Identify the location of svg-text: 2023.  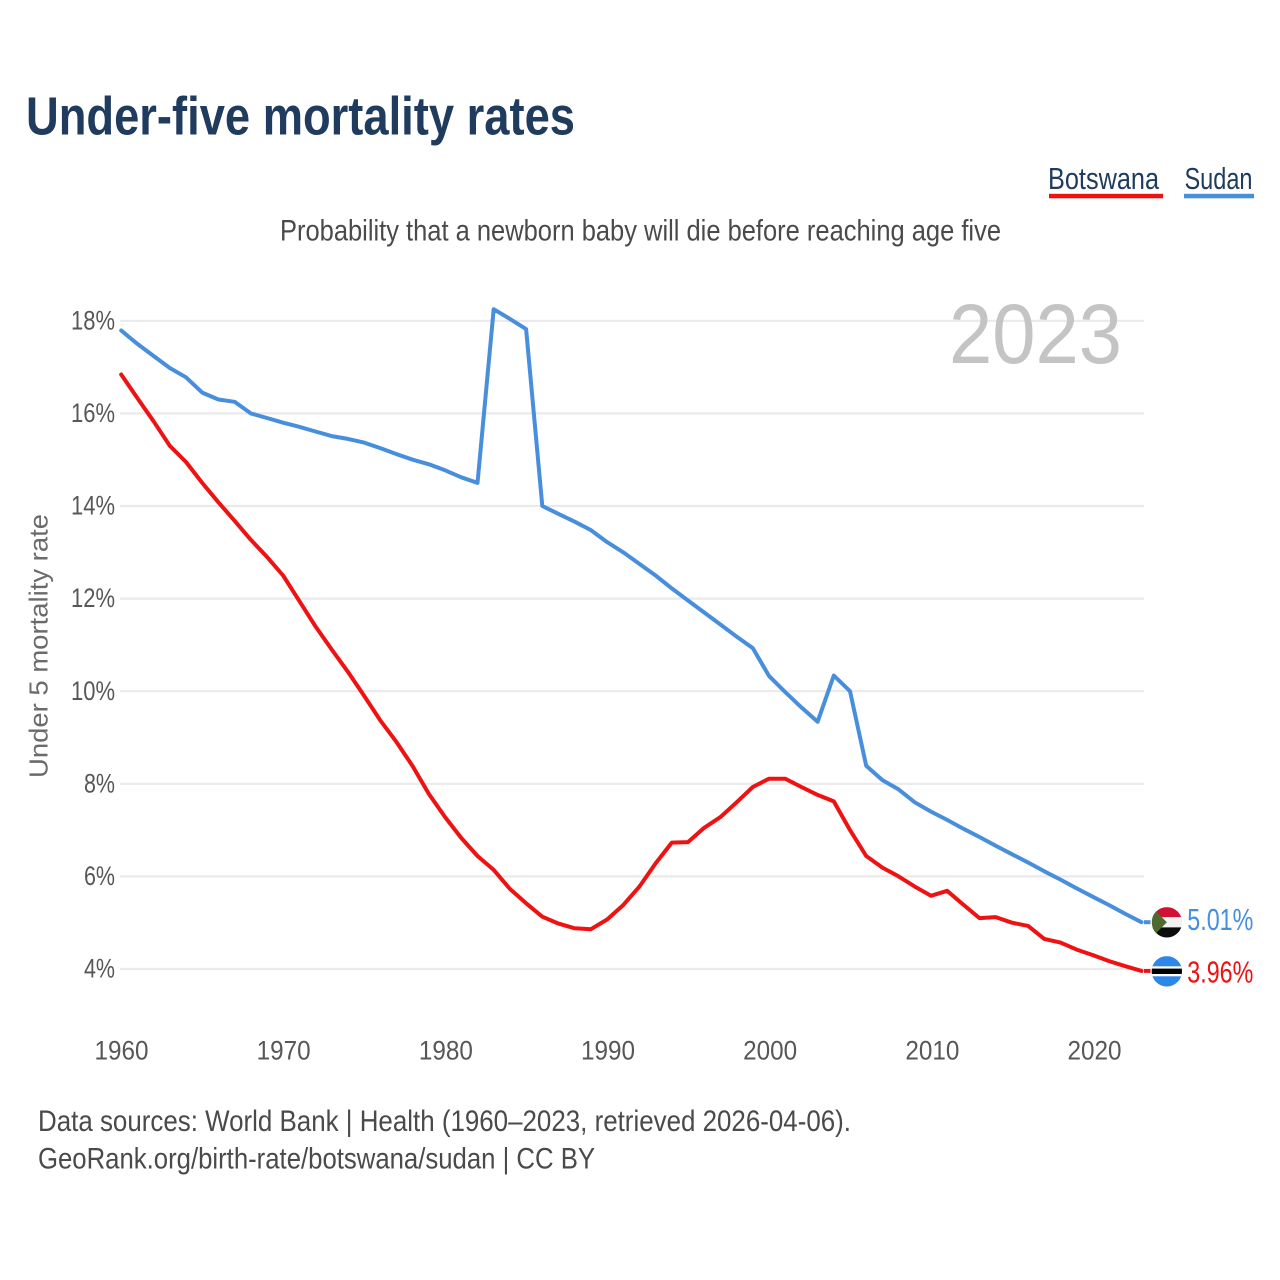
(1035, 334).